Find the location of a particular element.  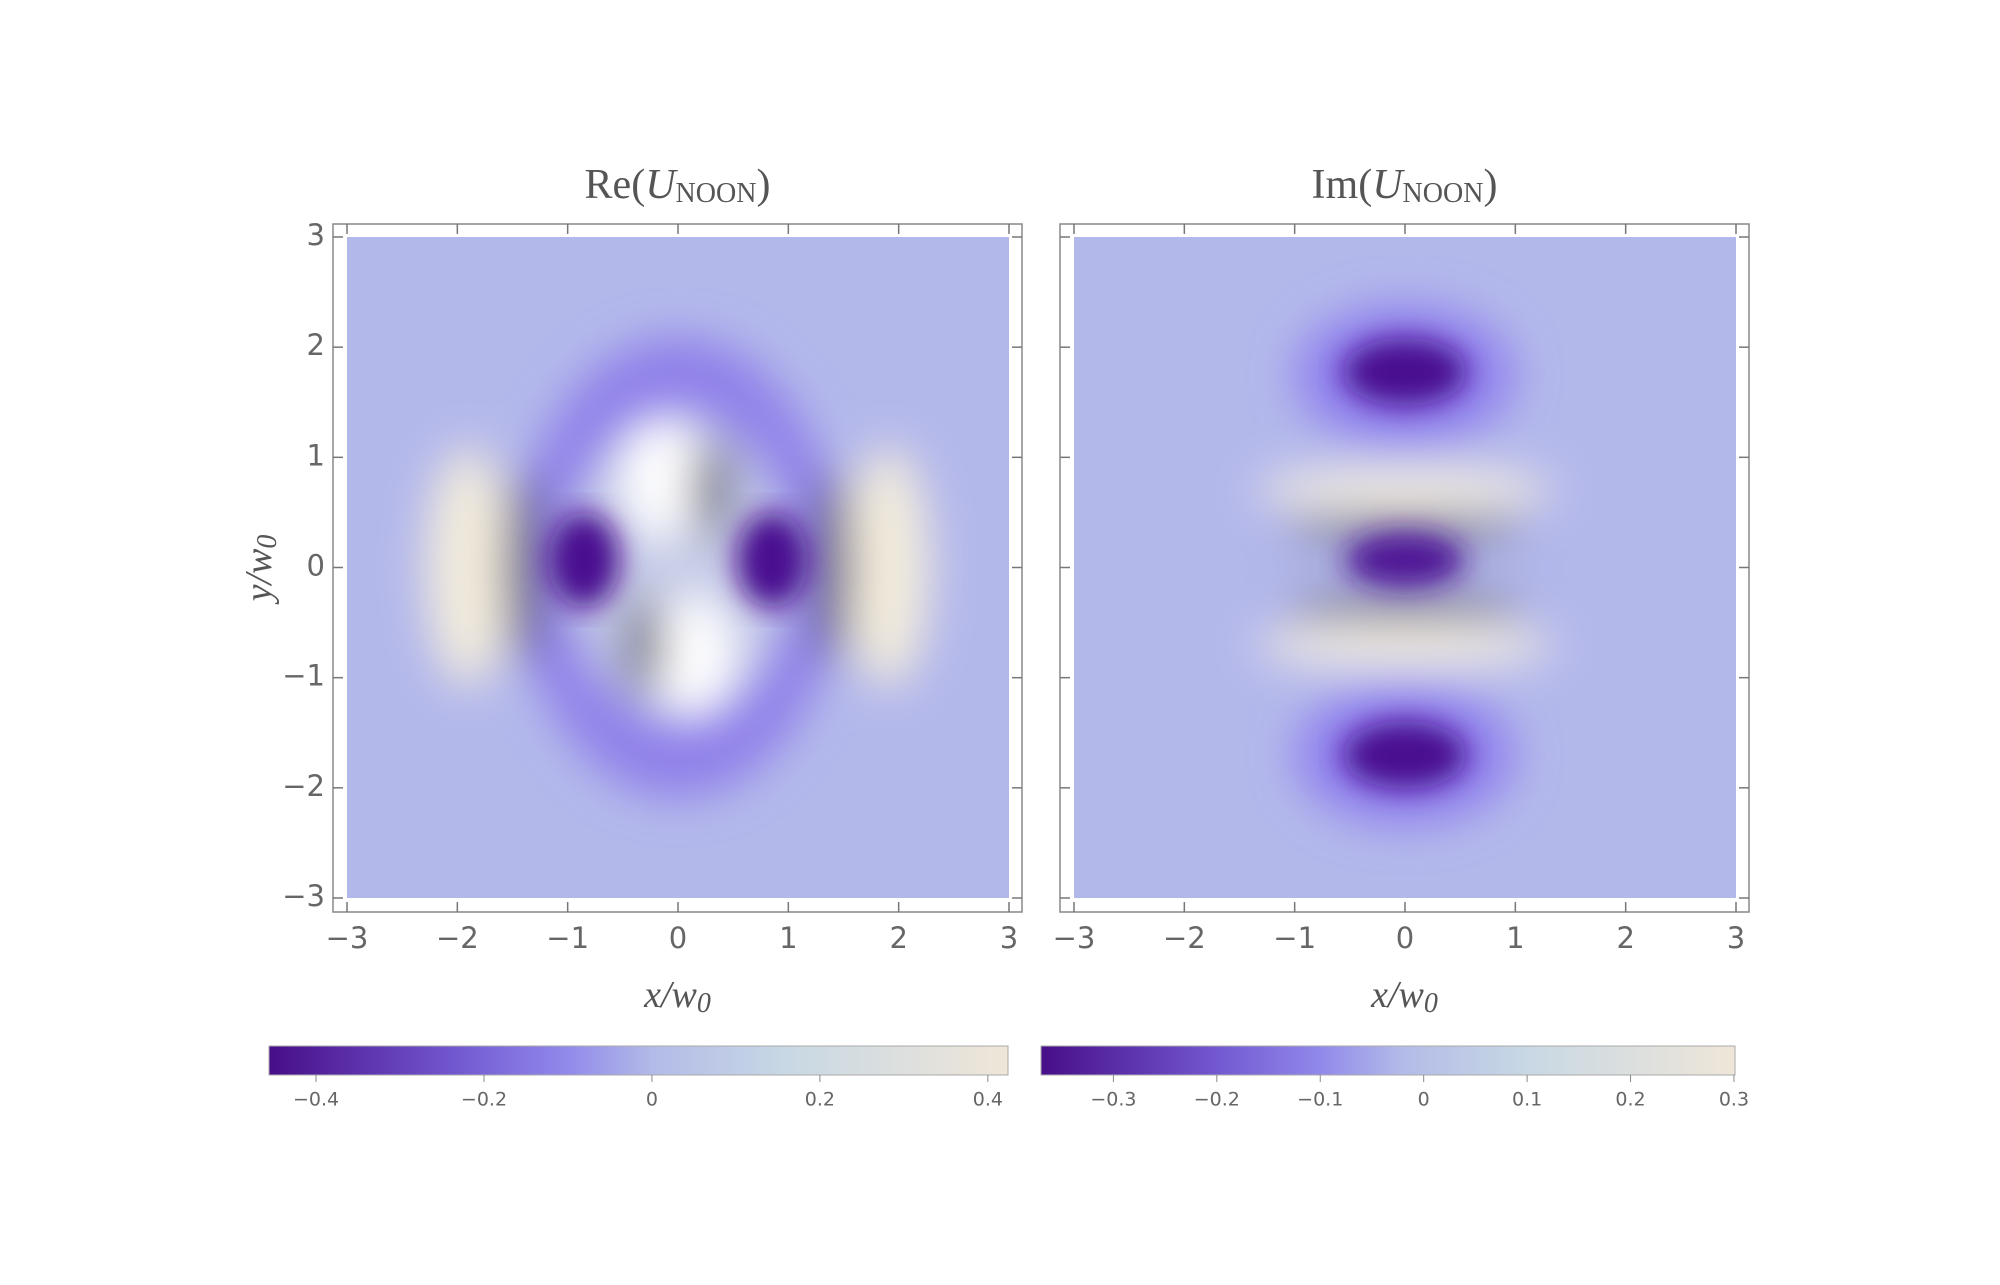

chart-title: Re(UNOON) is located at coordinates (678, 186).